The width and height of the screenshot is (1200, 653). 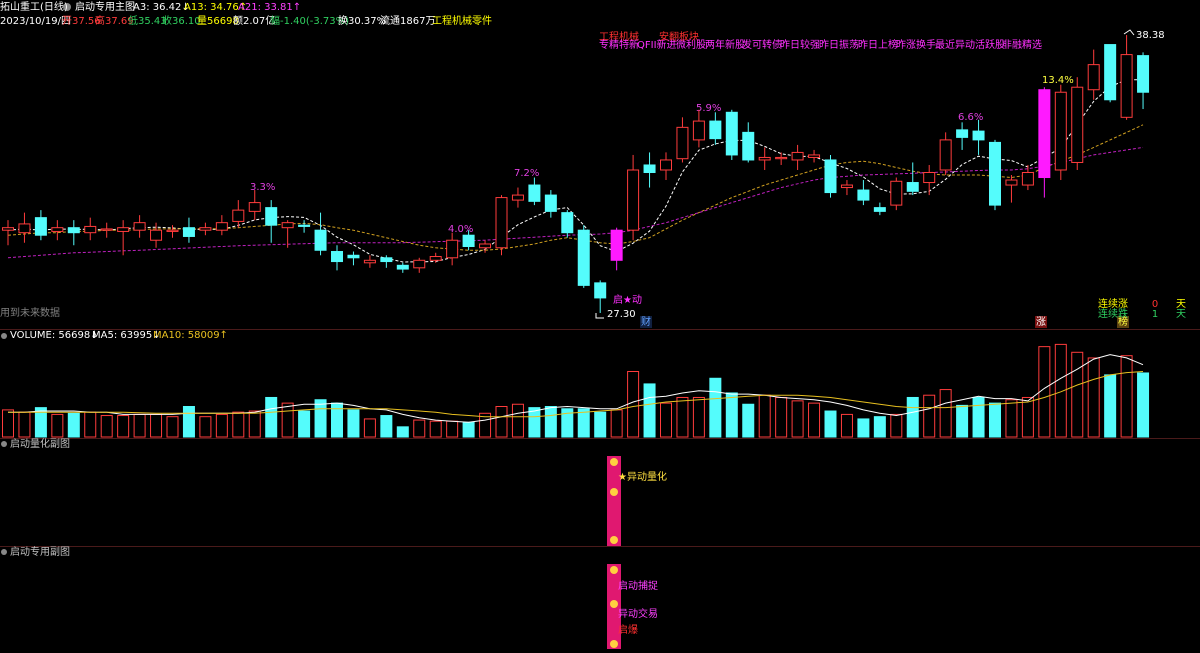 I want to click on stock-tag: 昨日较强, so click(x=800, y=44).